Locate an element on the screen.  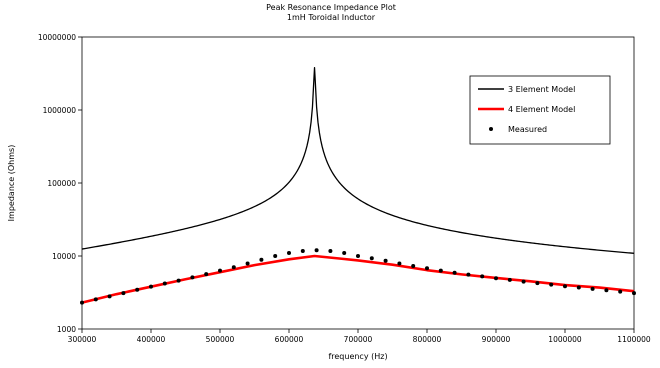
x-tick-label: 1000000 is located at coordinates (565, 339).